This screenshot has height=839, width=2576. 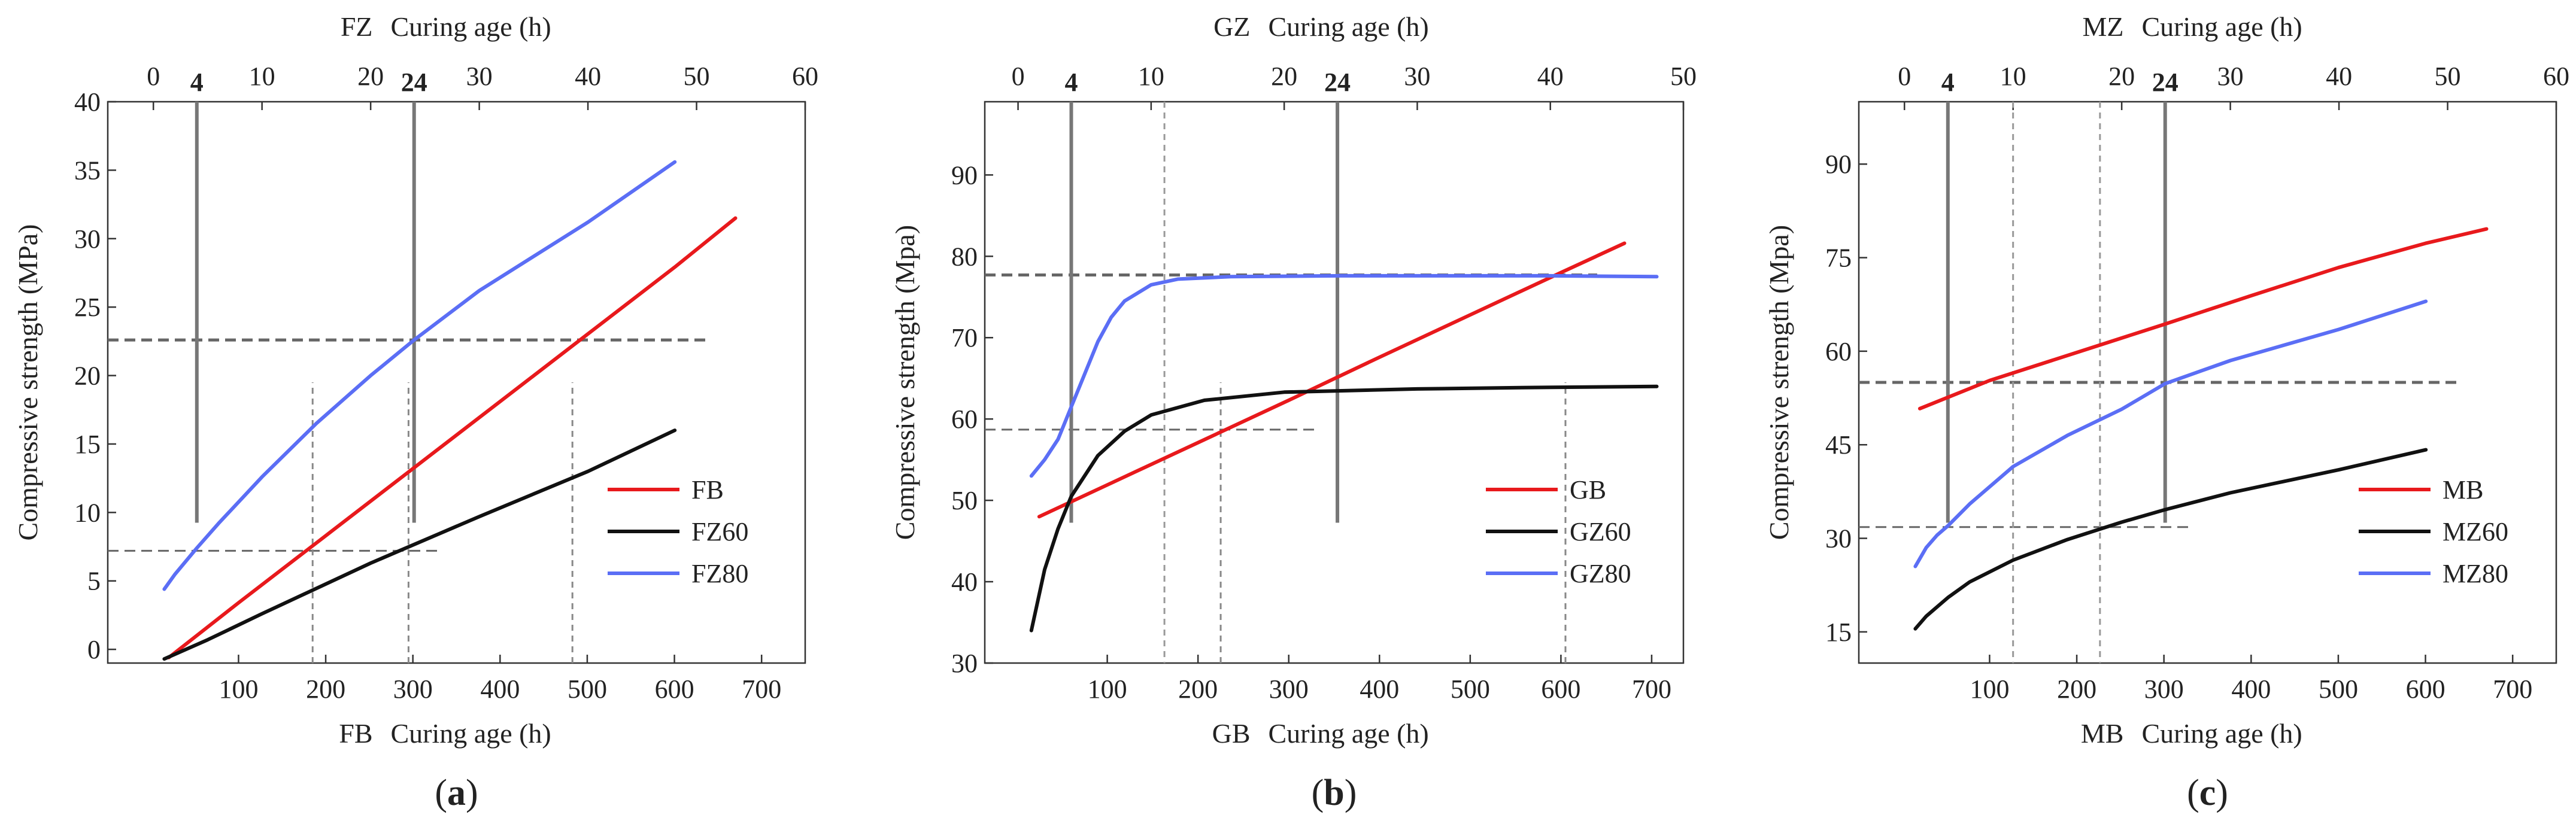 What do you see at coordinates (1600, 573) in the screenshot?
I see `legend-label: GZ80` at bounding box center [1600, 573].